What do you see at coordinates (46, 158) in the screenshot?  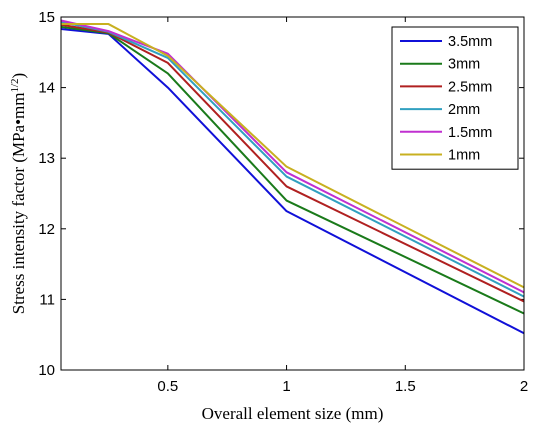 I see `y-tick-label: 13` at bounding box center [46, 158].